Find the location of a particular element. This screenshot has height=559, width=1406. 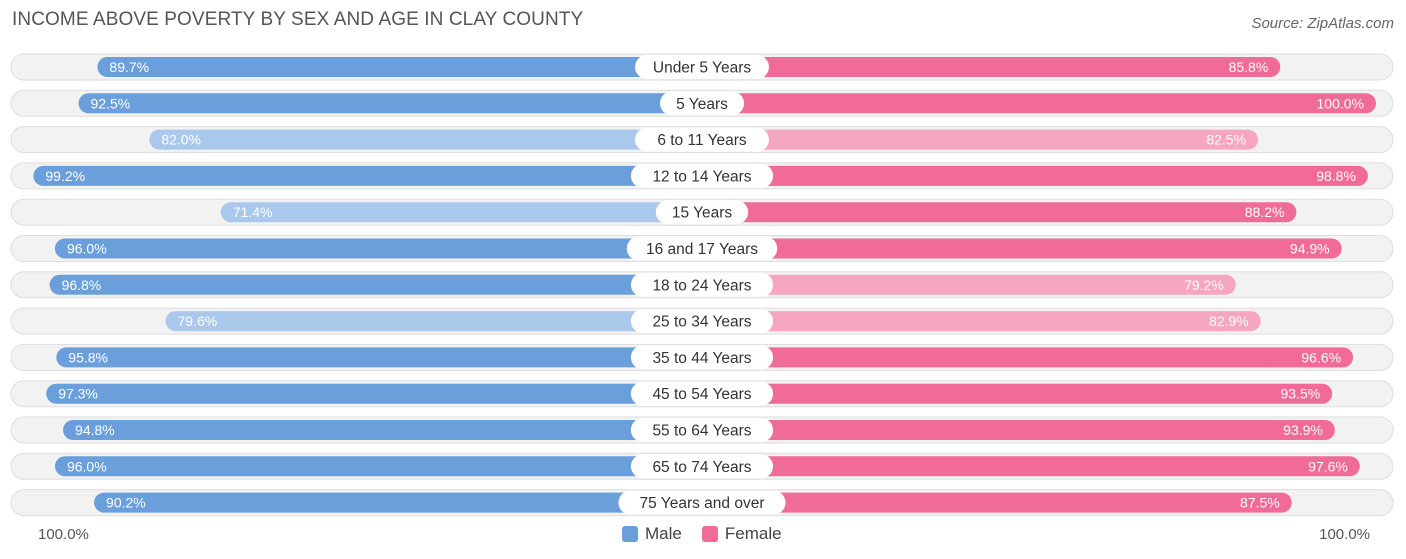

female-value-label: 88.2% is located at coordinates (1265, 212).